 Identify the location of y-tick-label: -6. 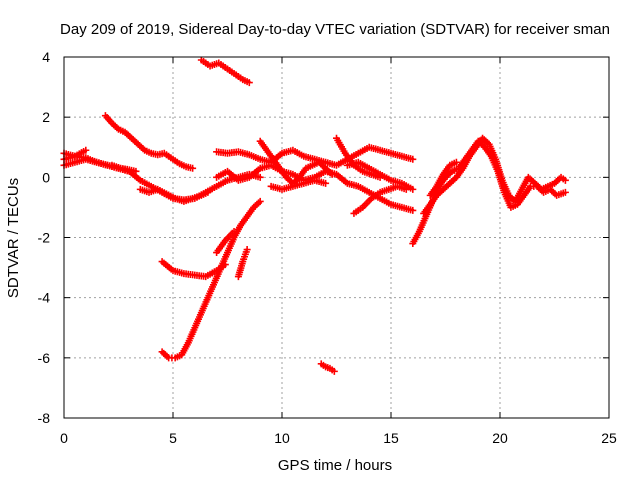
(44, 358).